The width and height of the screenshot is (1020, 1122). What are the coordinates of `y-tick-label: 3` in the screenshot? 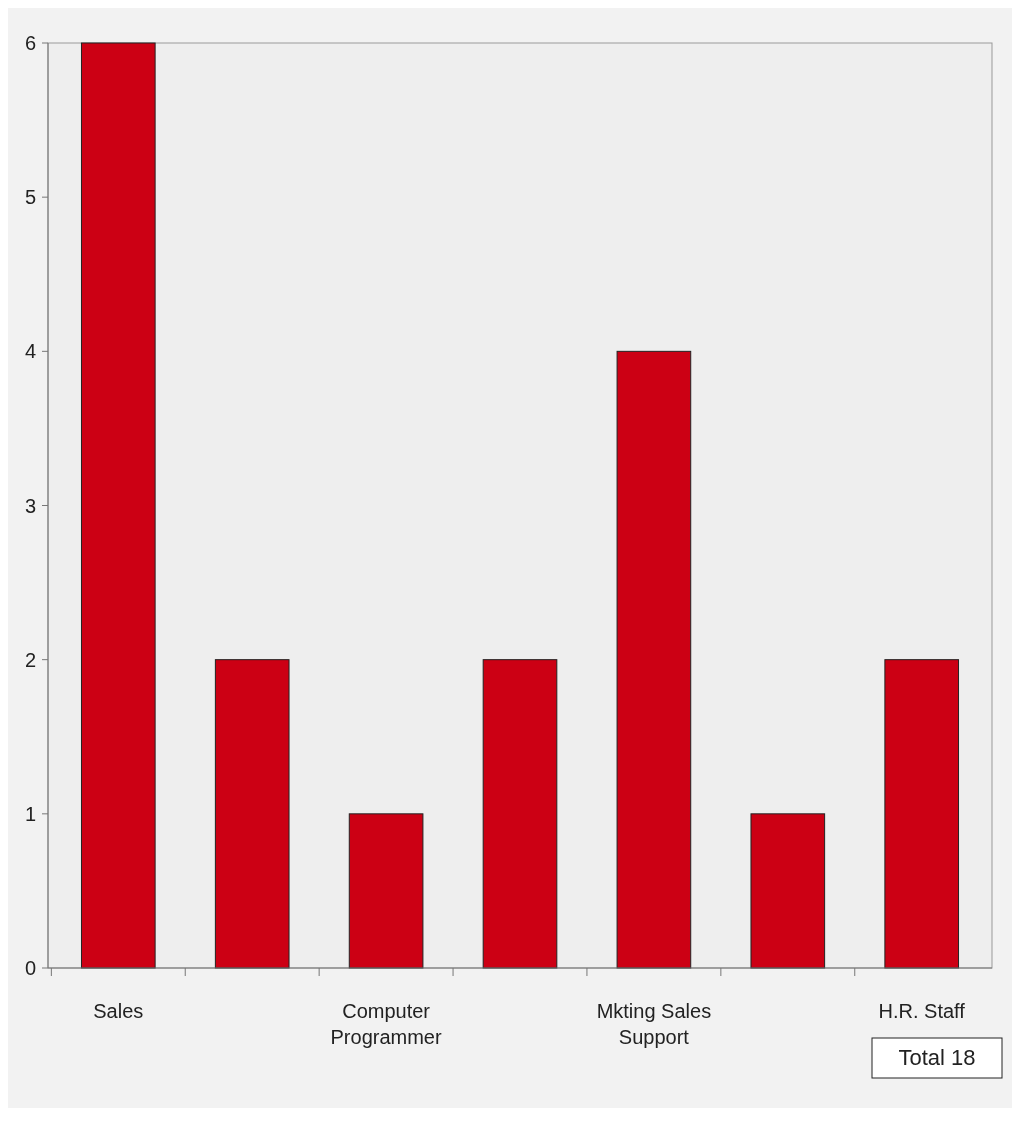 It's located at (30, 505).